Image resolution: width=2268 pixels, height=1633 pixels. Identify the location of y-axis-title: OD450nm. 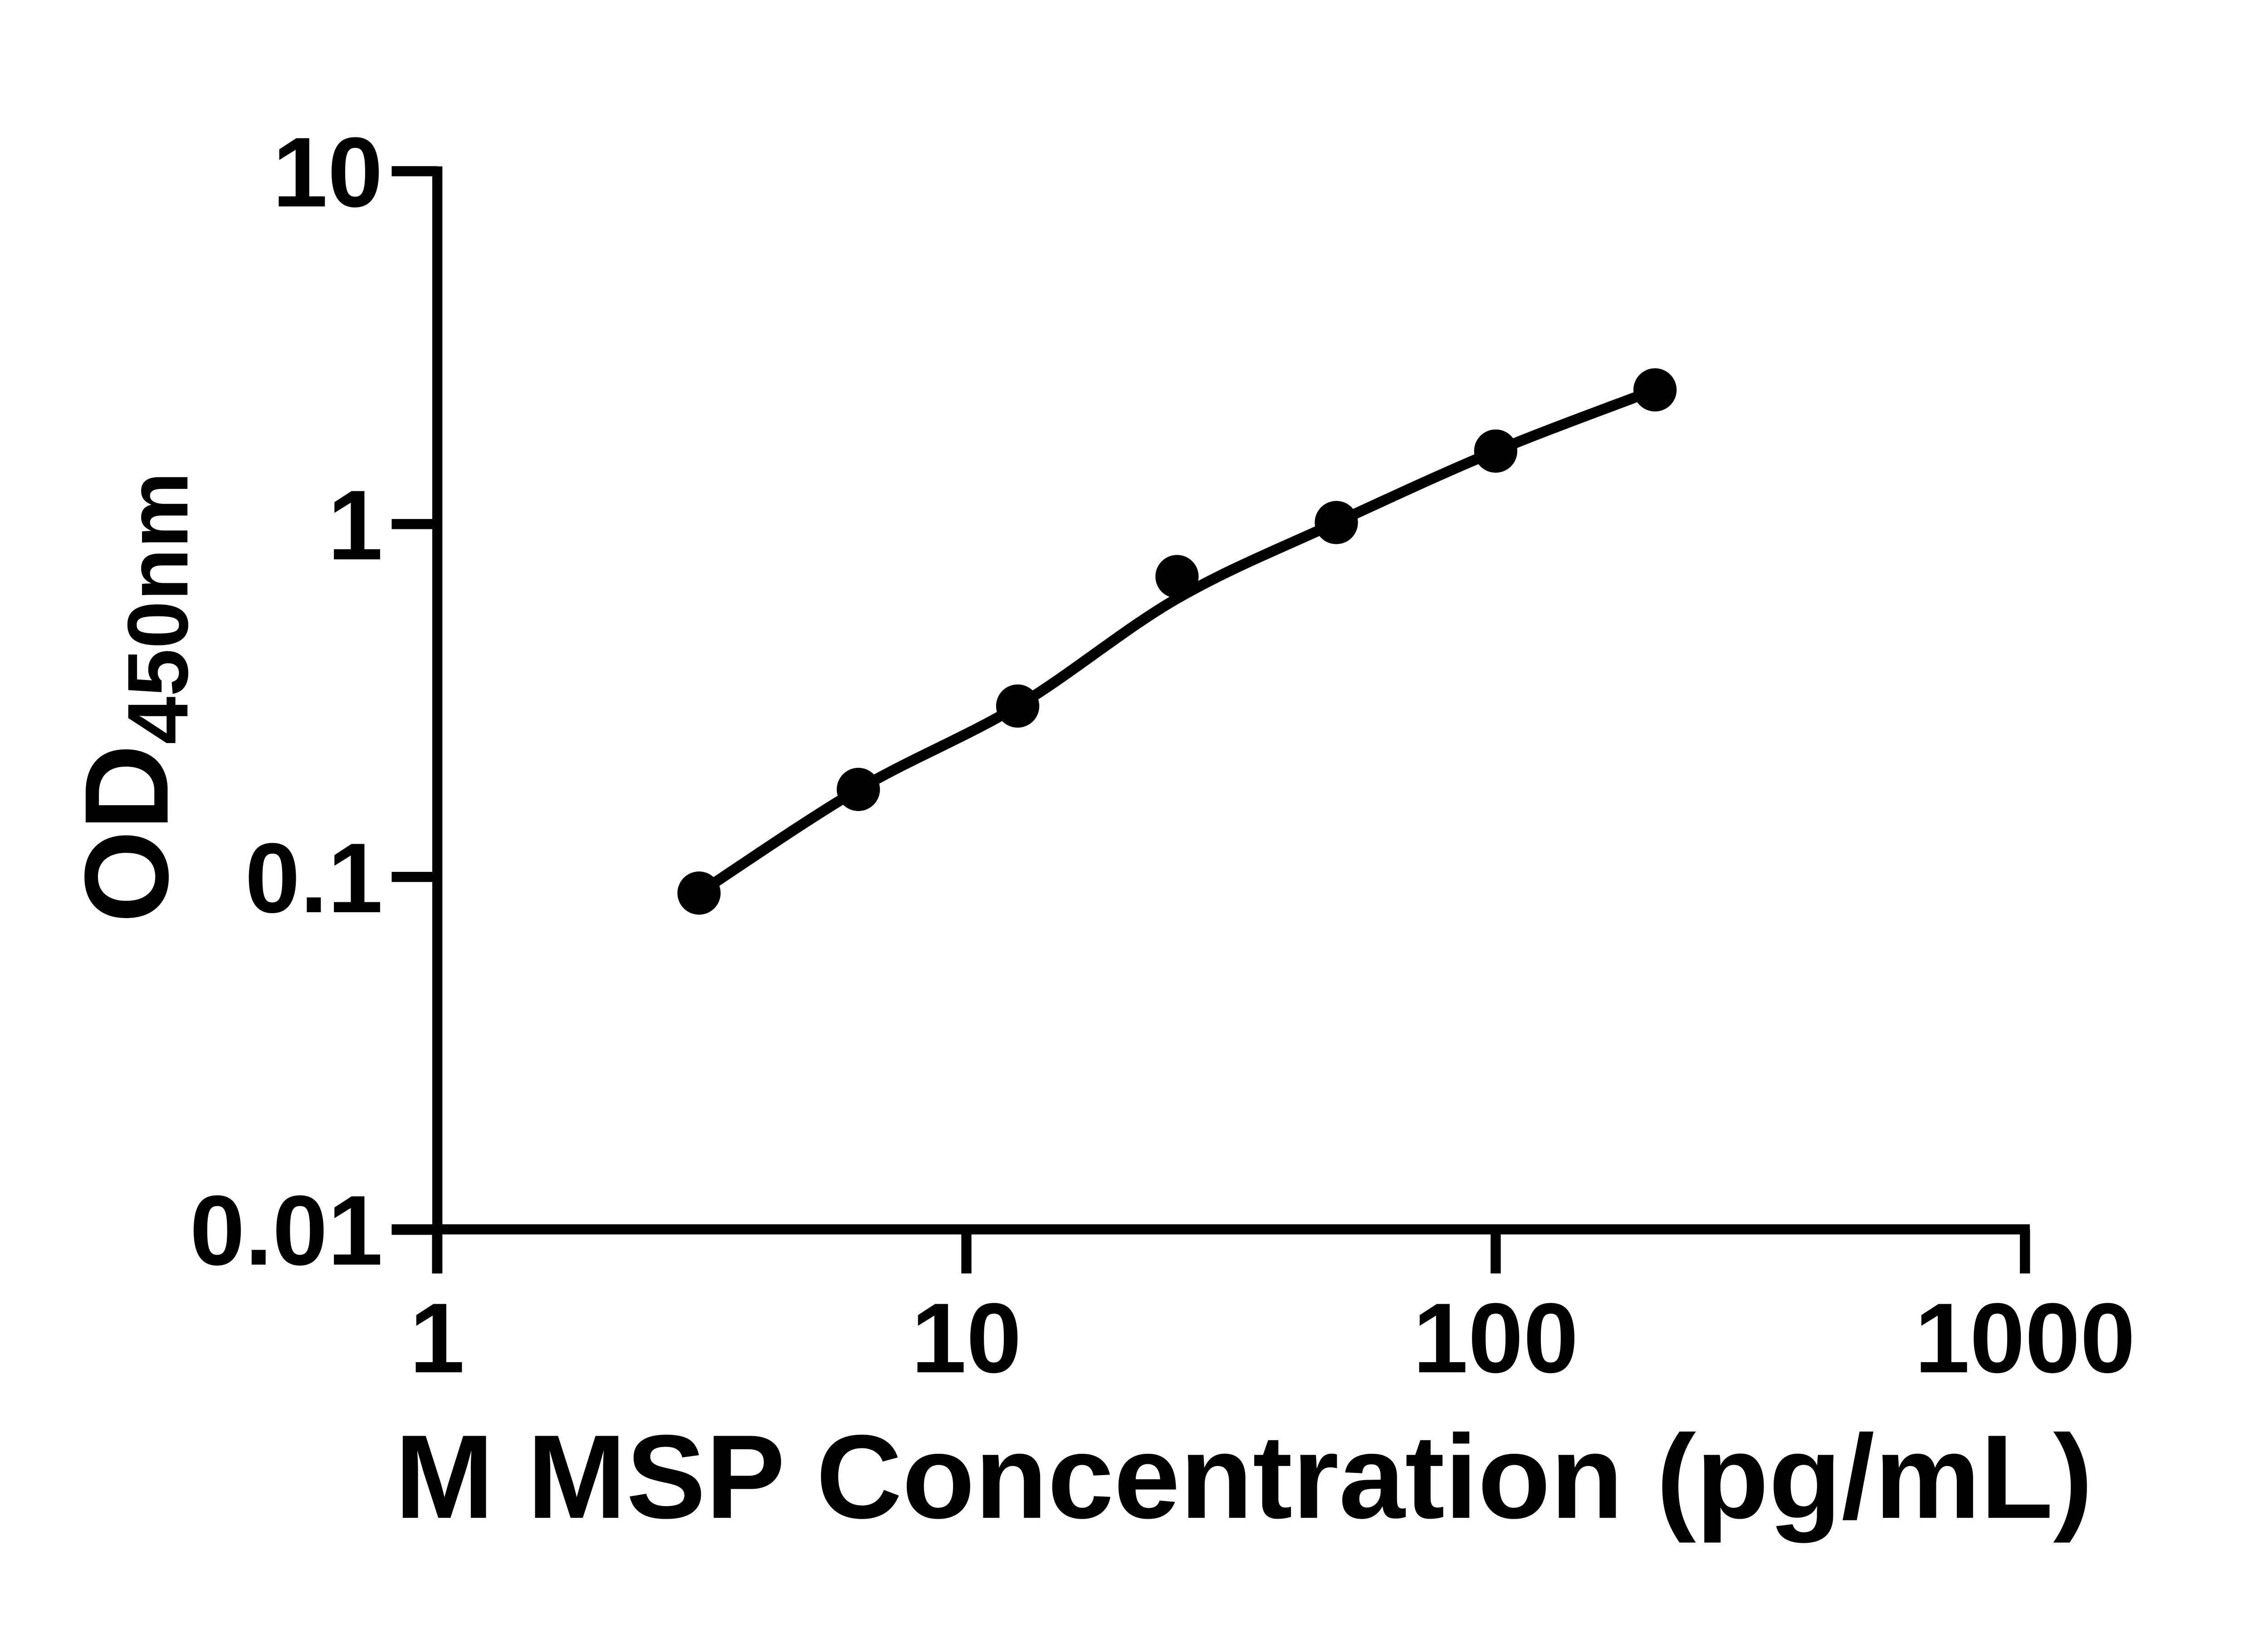
(133, 697).